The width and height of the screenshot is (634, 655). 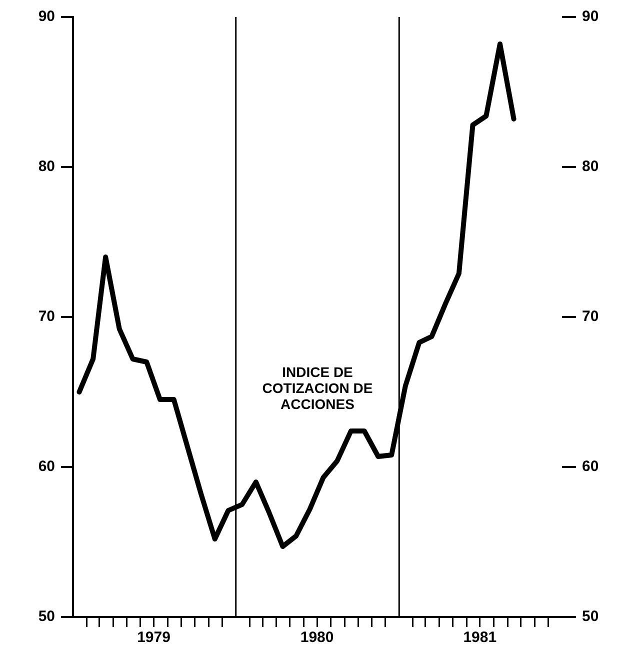 I want to click on y2-tick-label: 70, so click(x=590, y=317).